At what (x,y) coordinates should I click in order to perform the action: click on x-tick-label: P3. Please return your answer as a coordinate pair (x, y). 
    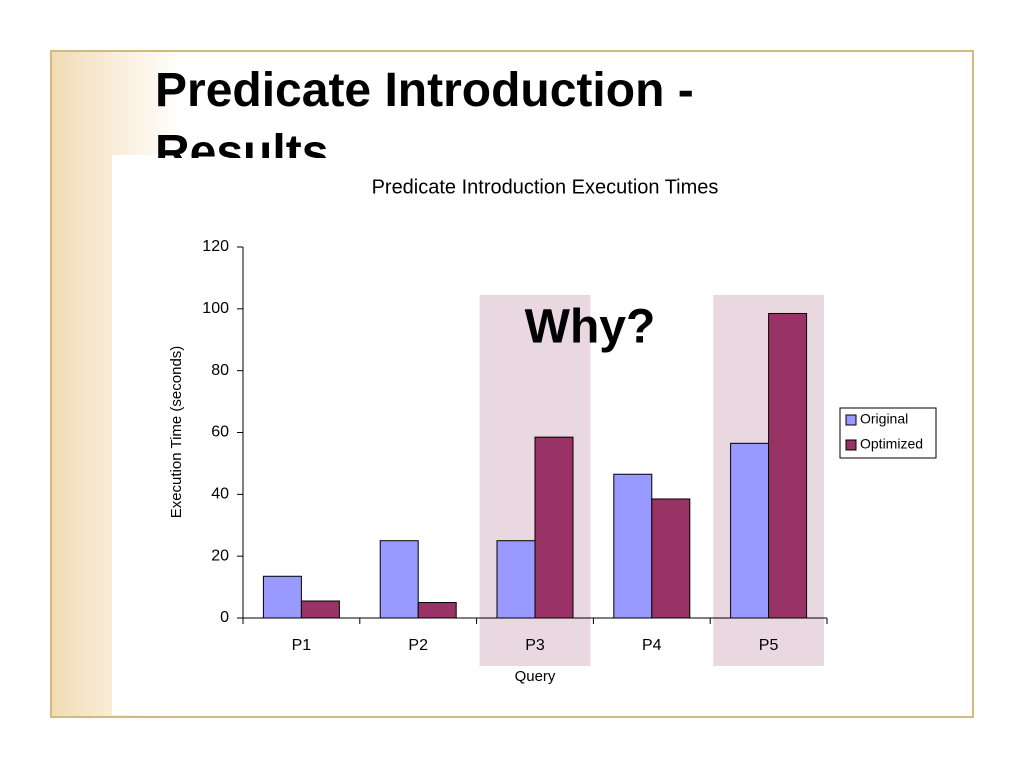
    Looking at the image, I should click on (535, 645).